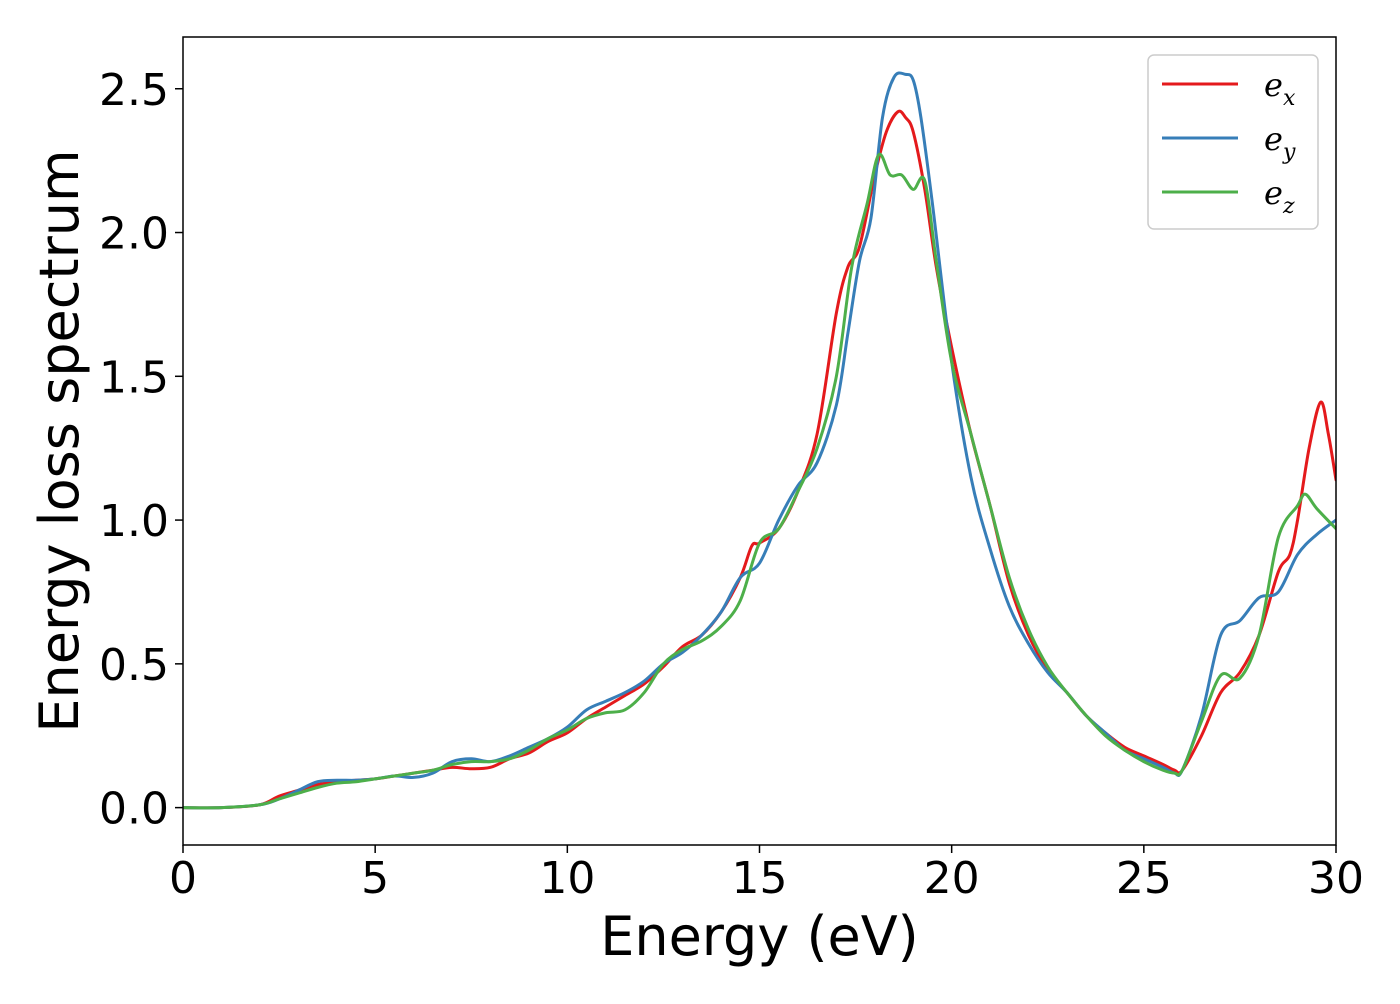 The width and height of the screenshot is (1400, 1004). I want to click on y-axis-ticks: 0.0 0.5 1.0 1.5 2.0 2.5, so click(141, 450).